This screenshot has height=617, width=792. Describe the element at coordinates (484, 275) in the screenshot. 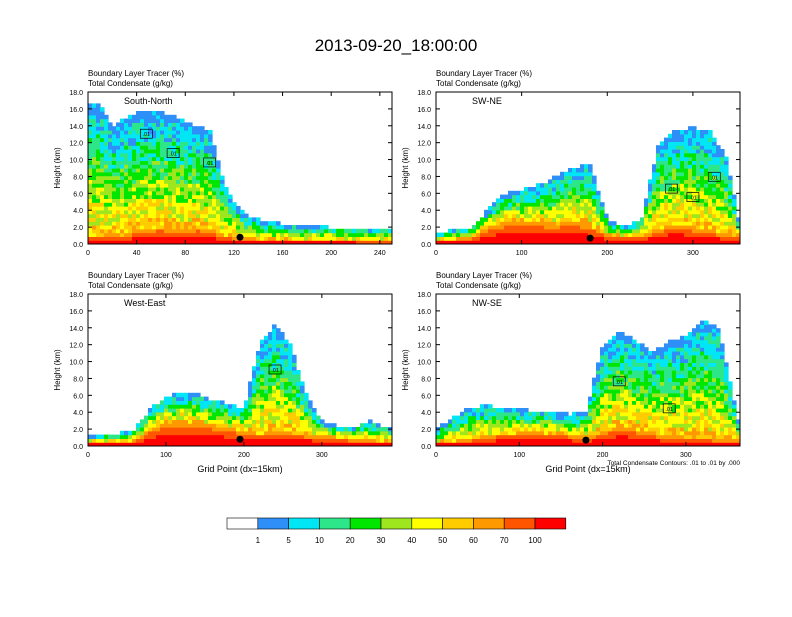

I see `field-label-tracer: Boundary Layer Tracer (%)` at that location.